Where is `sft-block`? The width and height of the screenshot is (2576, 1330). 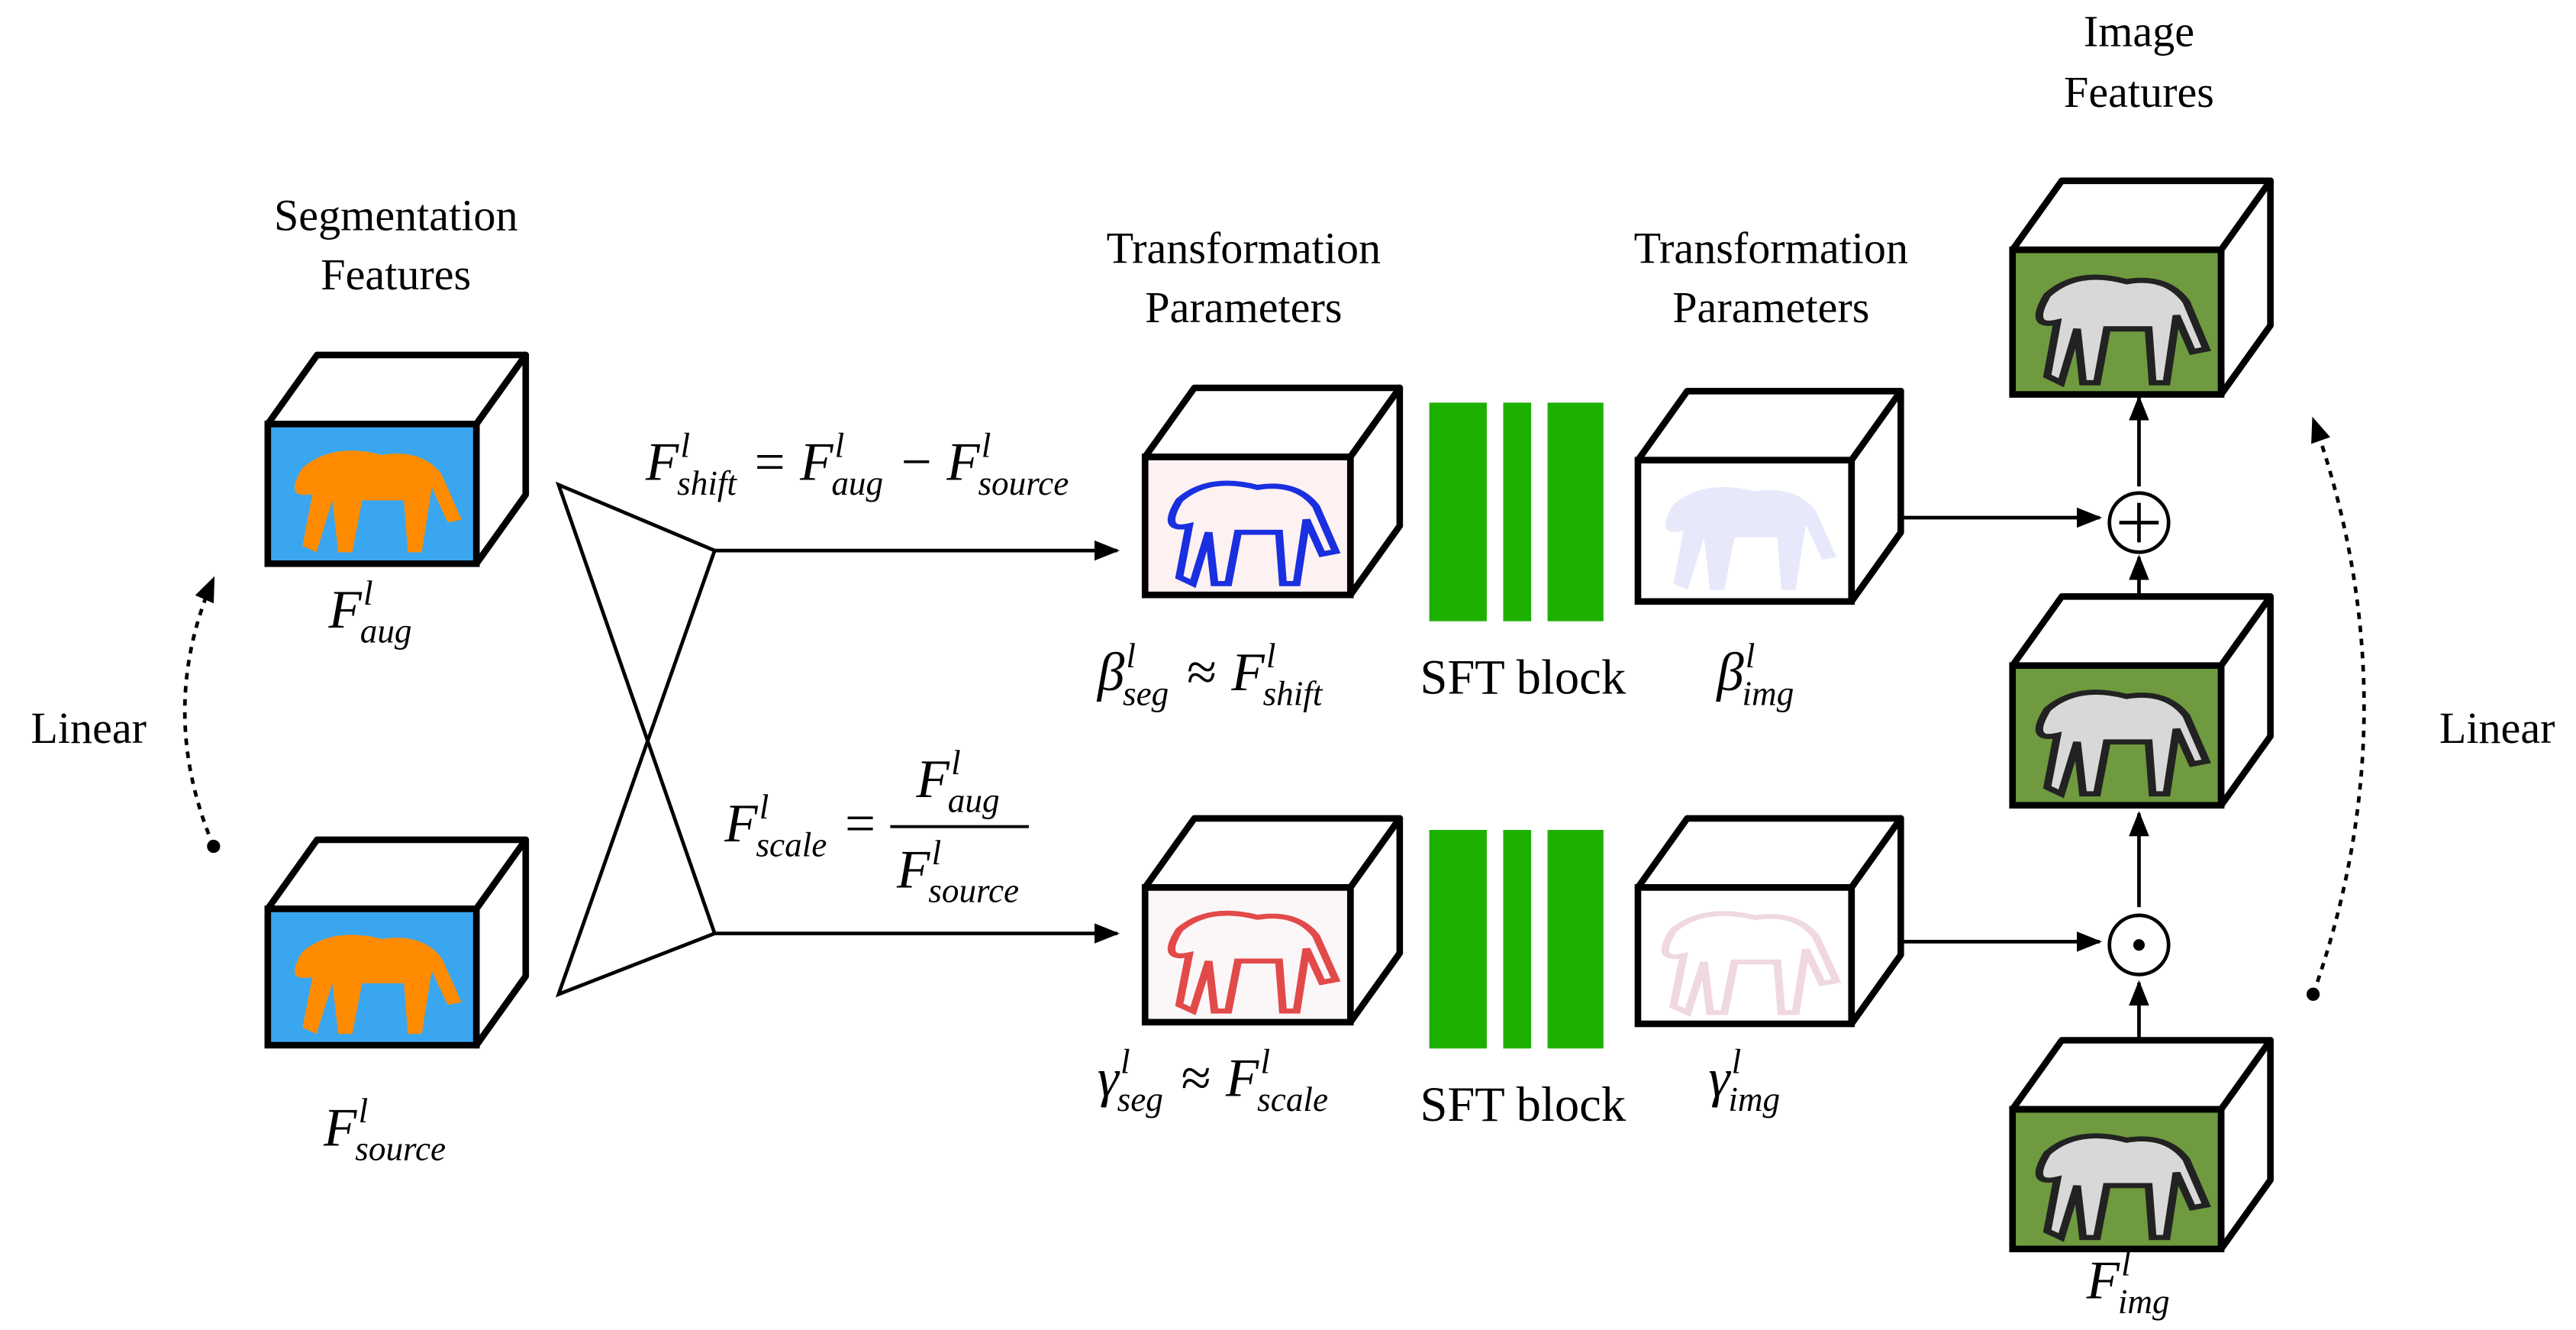 sft-block is located at coordinates (1517, 725).